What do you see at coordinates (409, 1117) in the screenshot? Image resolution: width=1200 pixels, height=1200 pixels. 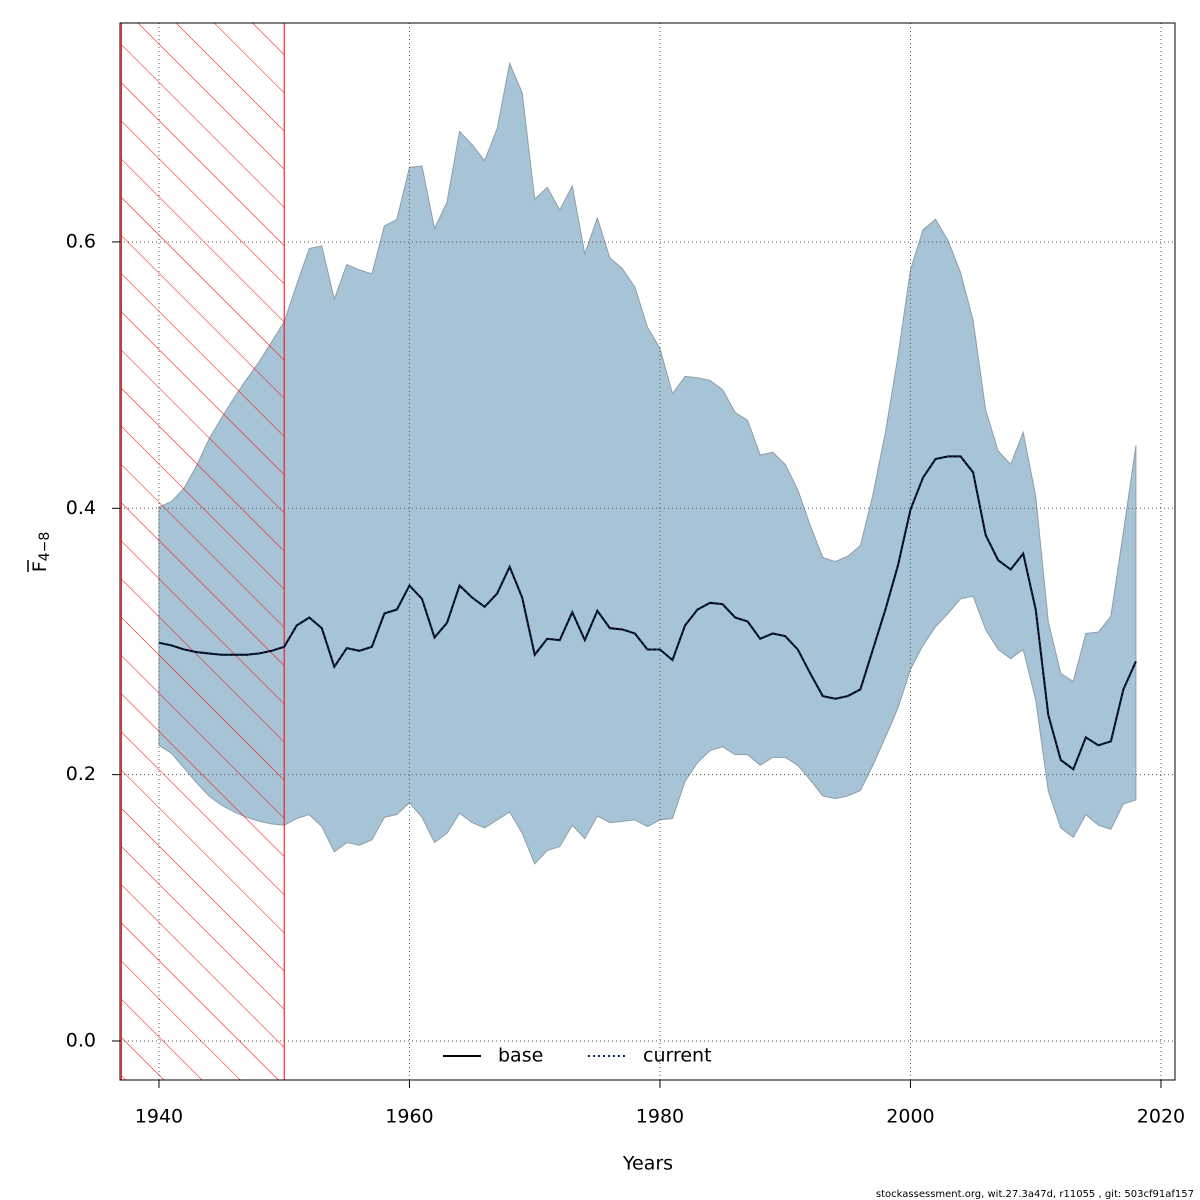 I see `x-tick-label: 1960` at bounding box center [409, 1117].